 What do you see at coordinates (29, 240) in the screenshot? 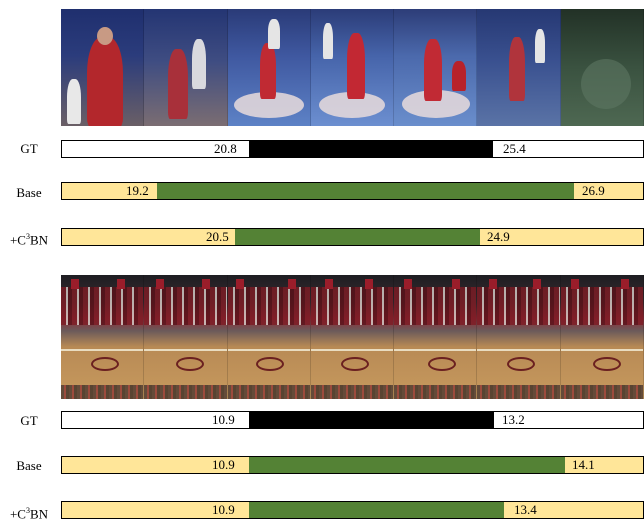
I see `row-label-c3bn-1: +C3BN` at bounding box center [29, 240].